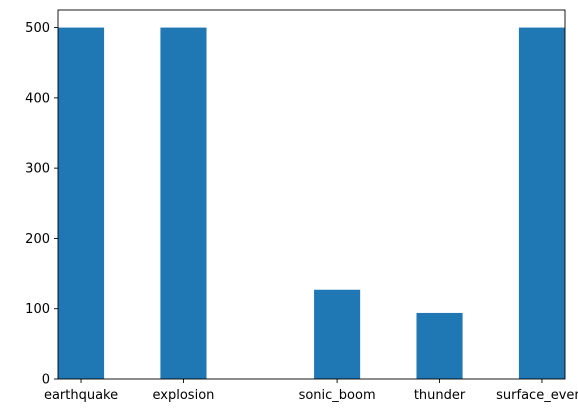  What do you see at coordinates (37, 239) in the screenshot?
I see `y-tick-label: 200` at bounding box center [37, 239].